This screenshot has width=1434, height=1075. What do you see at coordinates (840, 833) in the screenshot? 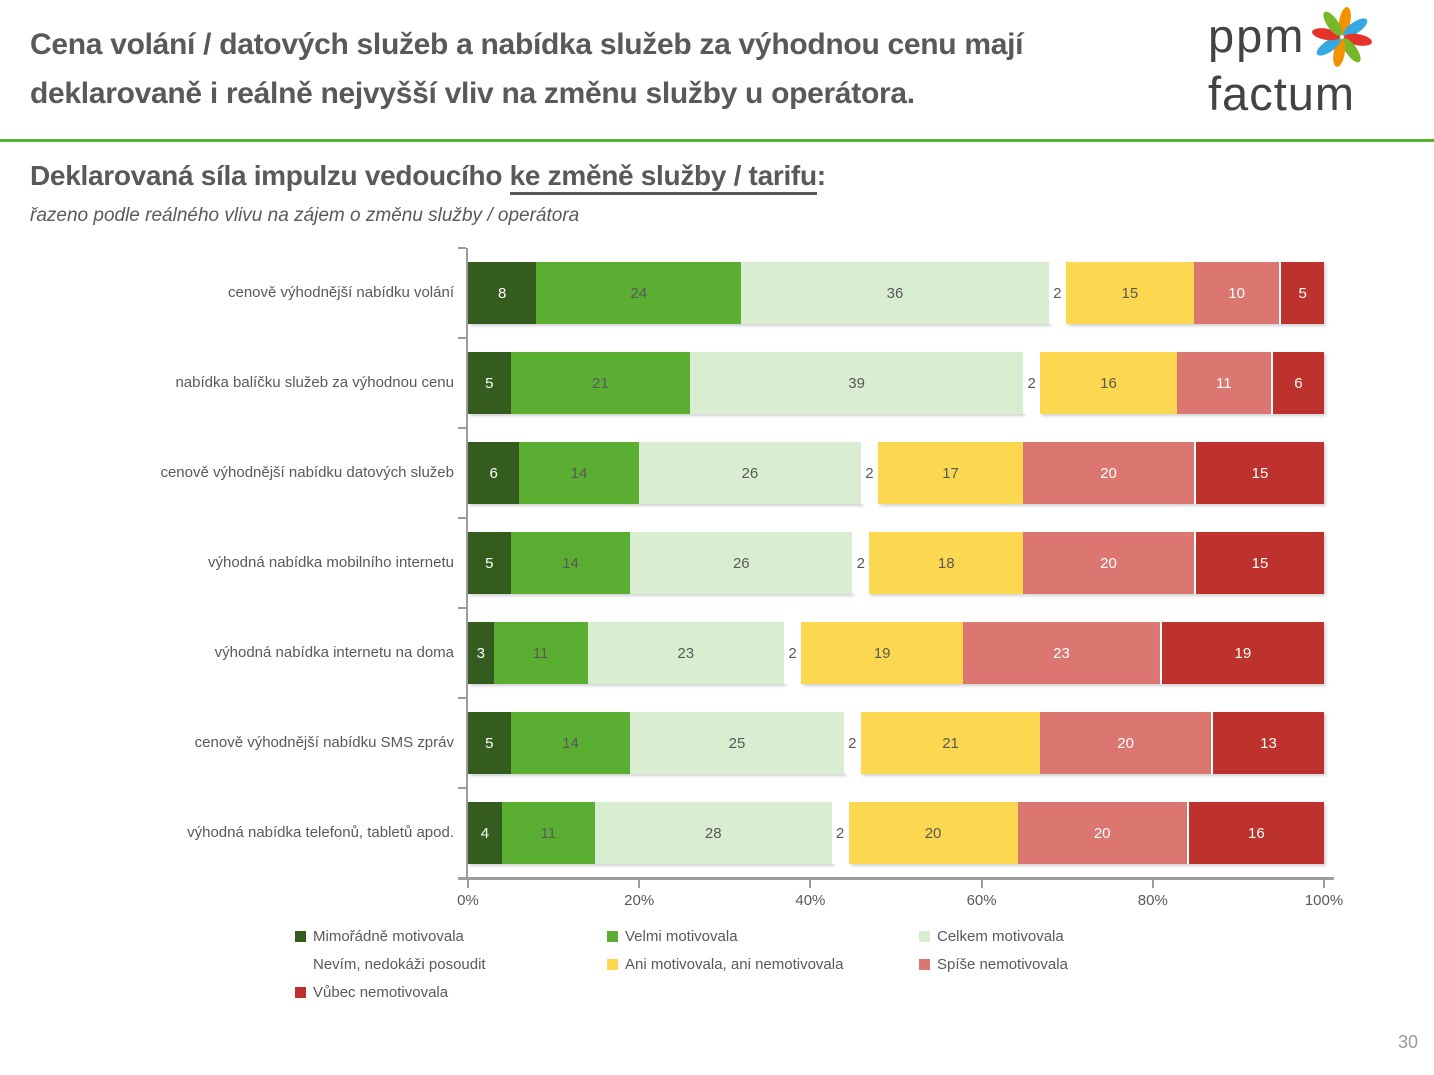
I see `bar-segment-value: 2` at bounding box center [840, 833].